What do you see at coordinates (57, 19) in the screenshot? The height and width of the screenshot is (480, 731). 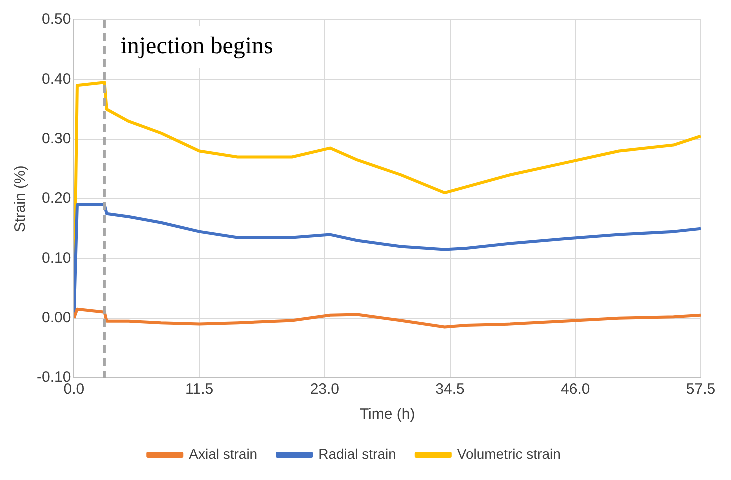 I see `y-tick-label: 0.50` at bounding box center [57, 19].